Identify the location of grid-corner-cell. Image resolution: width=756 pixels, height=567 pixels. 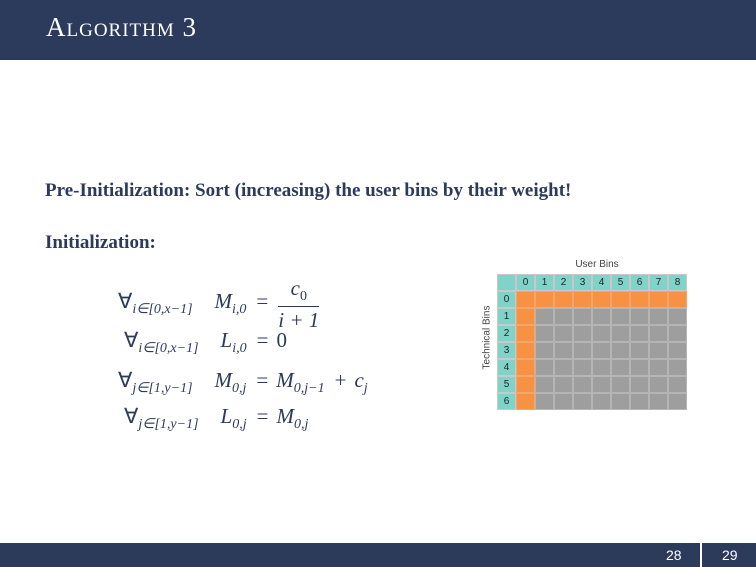
(506, 282).